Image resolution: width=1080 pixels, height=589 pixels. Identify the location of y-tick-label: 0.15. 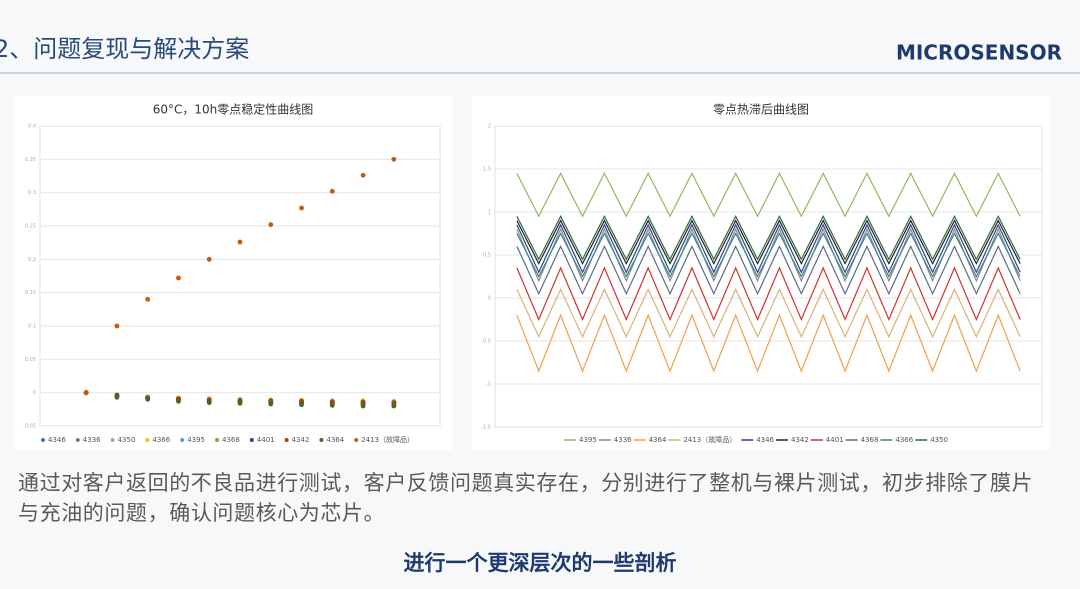
(30, 293).